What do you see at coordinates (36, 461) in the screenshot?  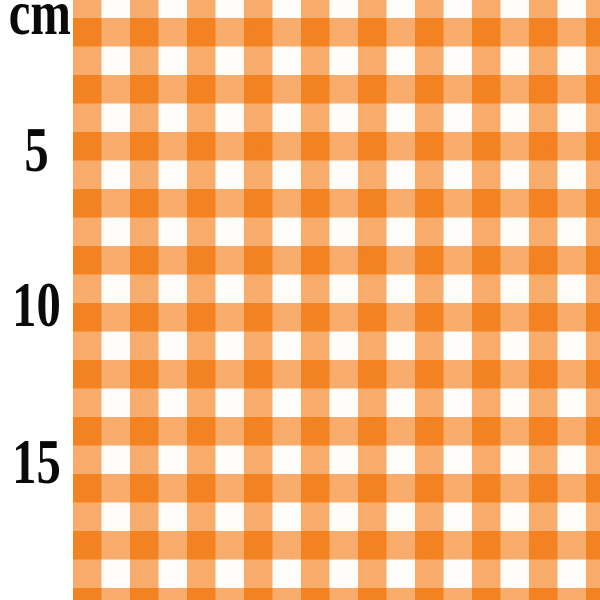 I see `ruler-mark-15: 15` at bounding box center [36, 461].